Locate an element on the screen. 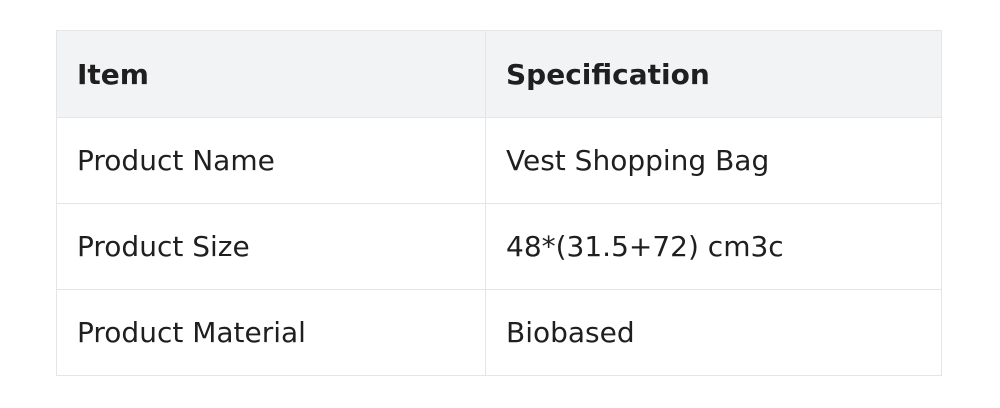  cell-spec: Vest Shopping Bag is located at coordinates (713, 160).